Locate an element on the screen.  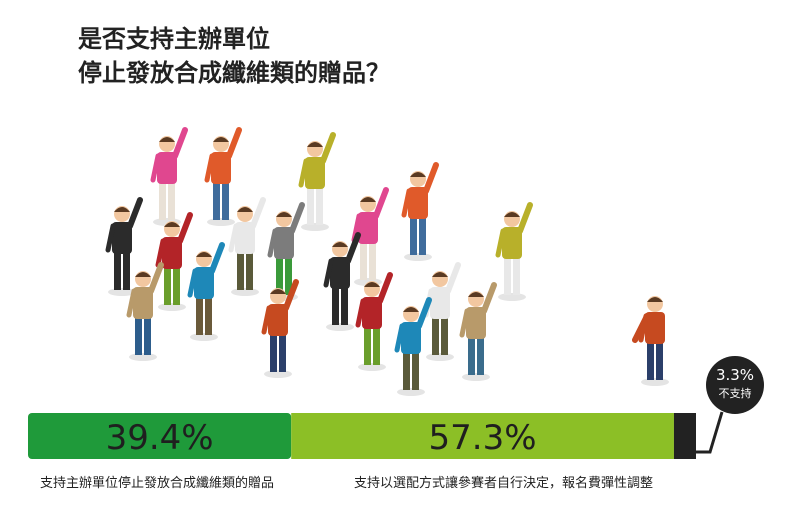
title-line-1: 是否支持主辦單位 is located at coordinates (174, 39).